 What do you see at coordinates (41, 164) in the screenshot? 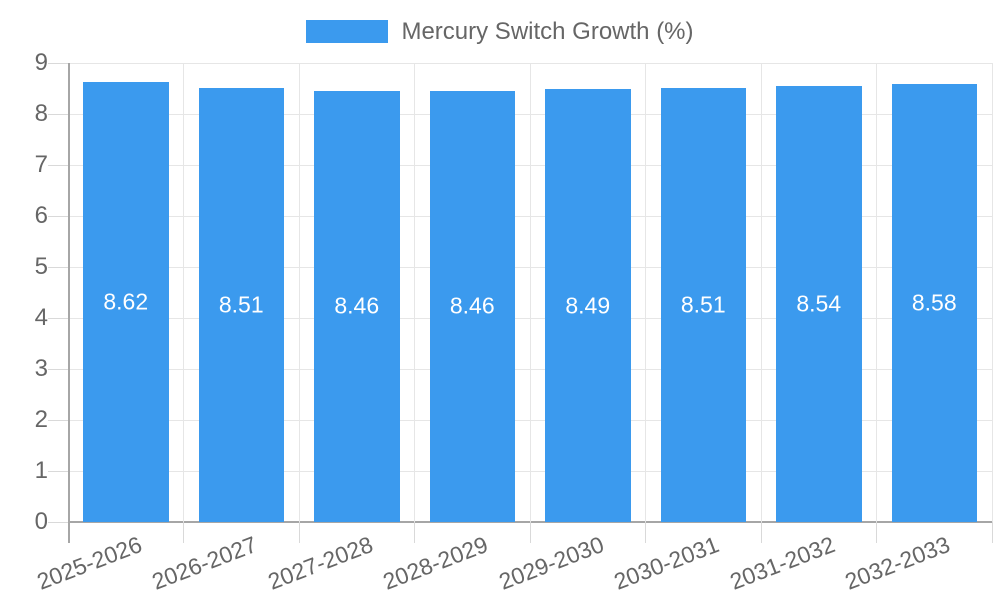
I see `y-axis-tick-label: 7` at bounding box center [41, 164].